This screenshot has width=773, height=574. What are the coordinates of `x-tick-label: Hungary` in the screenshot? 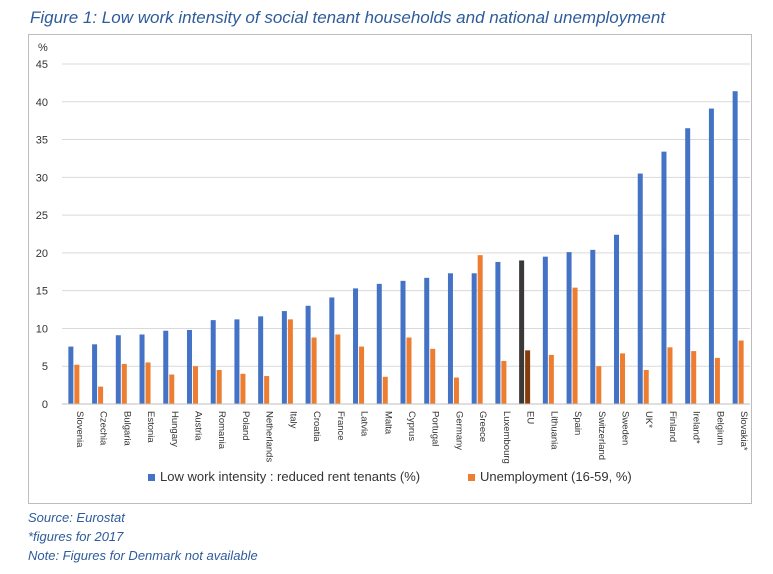 It's located at (174, 429).